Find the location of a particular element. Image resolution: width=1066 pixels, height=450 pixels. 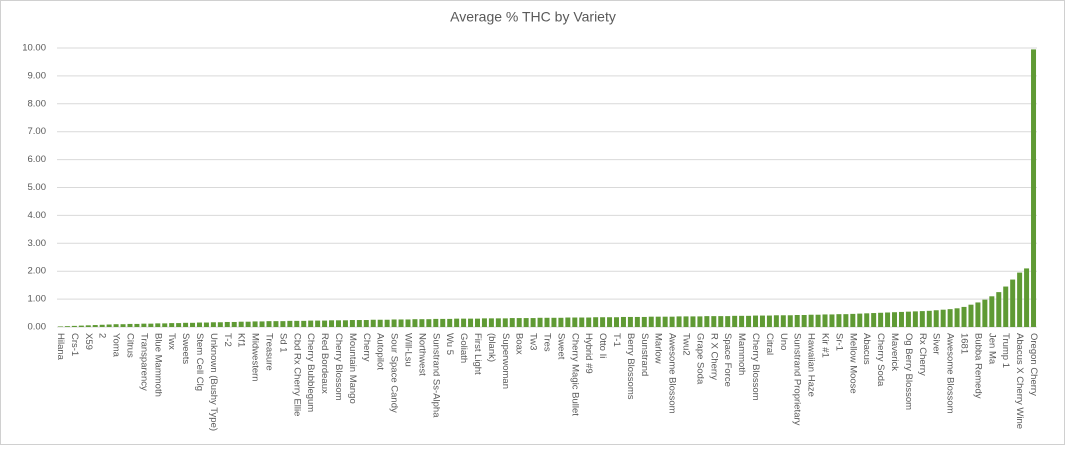

x-tick-label: Treasure is located at coordinates (268, 352).